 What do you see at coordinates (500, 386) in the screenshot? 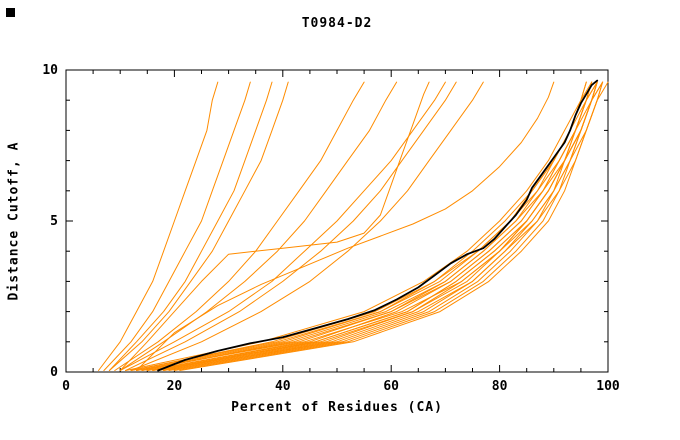
I see `x-tick-label: 80` at bounding box center [500, 386].